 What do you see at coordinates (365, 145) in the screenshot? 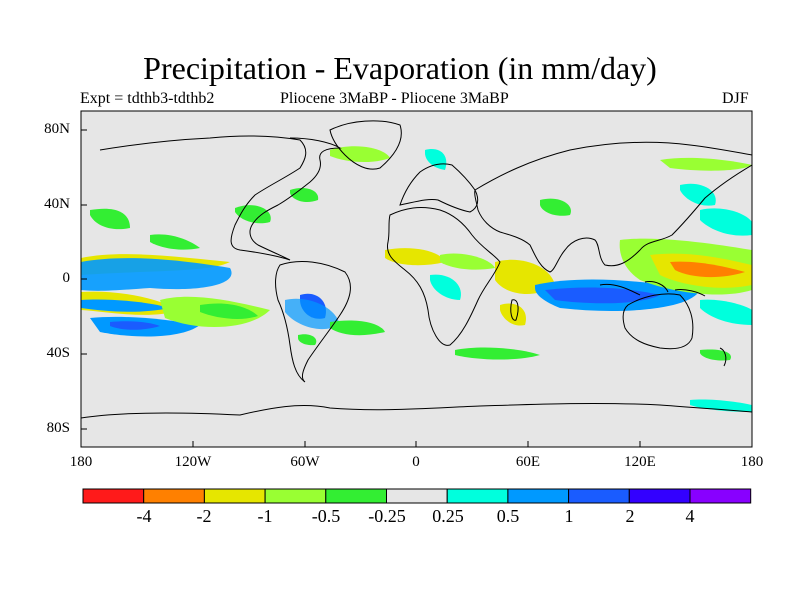
I see `coastline-greenland` at bounding box center [365, 145].